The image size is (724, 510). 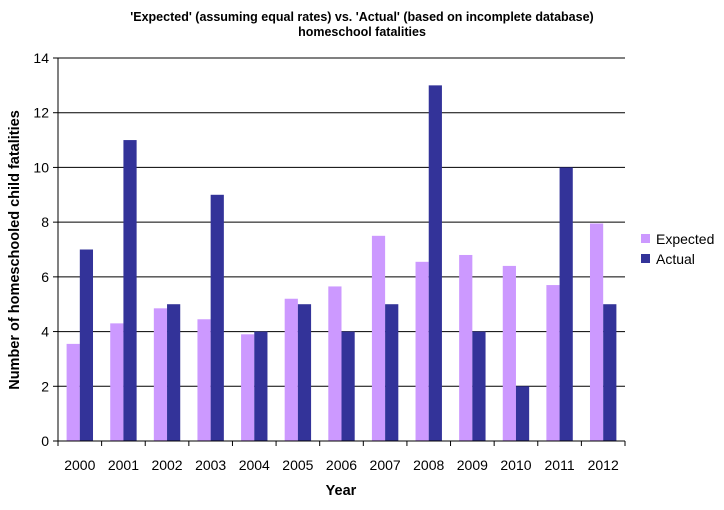 What do you see at coordinates (123, 465) in the screenshot?
I see `x-tick-label: 2001` at bounding box center [123, 465].